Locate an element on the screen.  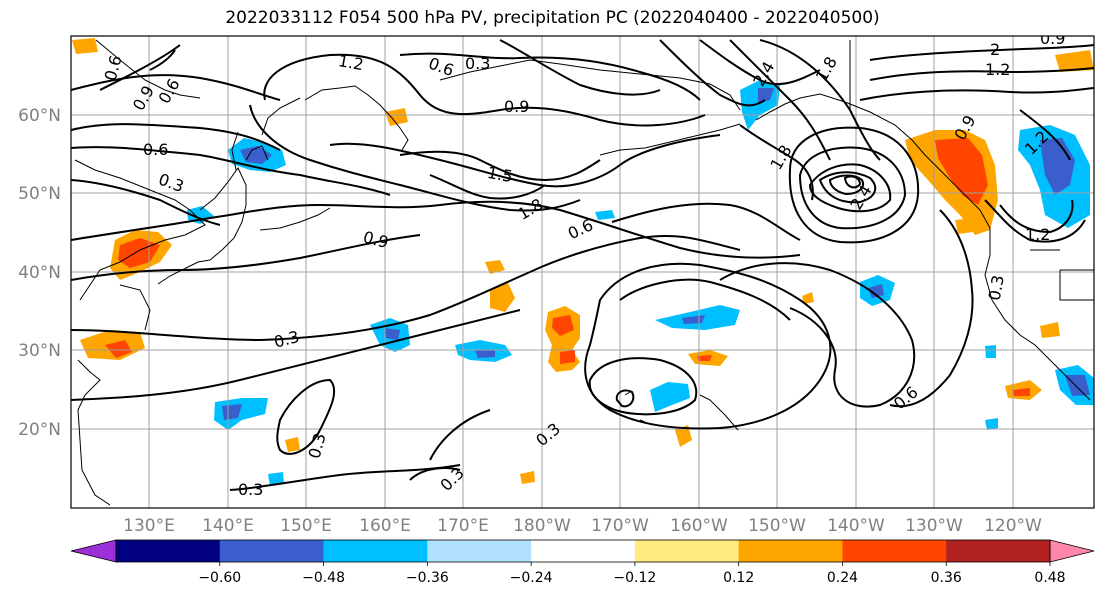
lon-label: 120°W is located at coordinates (1013, 526).